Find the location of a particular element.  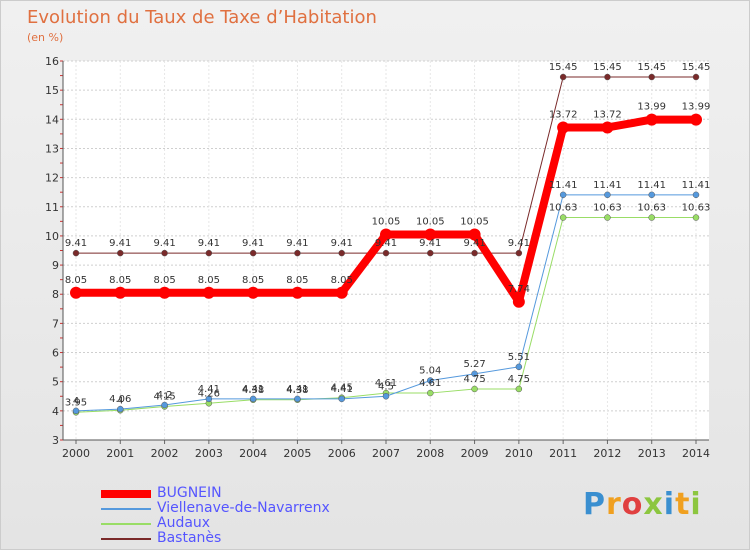

data-label-viellenave-de-navarrenx: 4.5 is located at coordinates (386, 386).